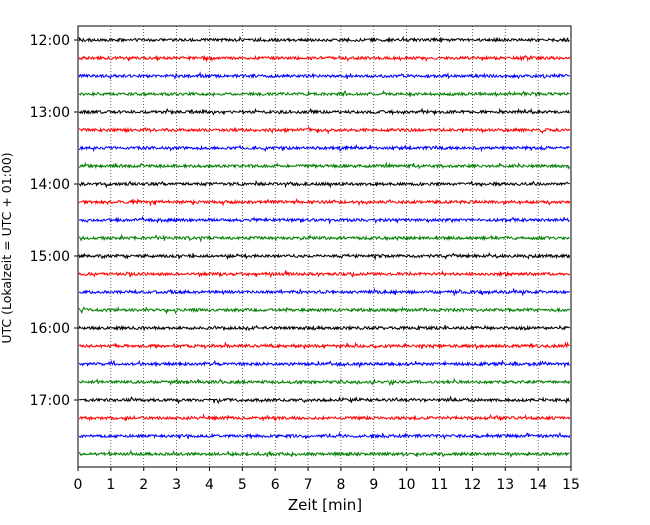  I want to click on x-tick-label: 13, so click(505, 485).